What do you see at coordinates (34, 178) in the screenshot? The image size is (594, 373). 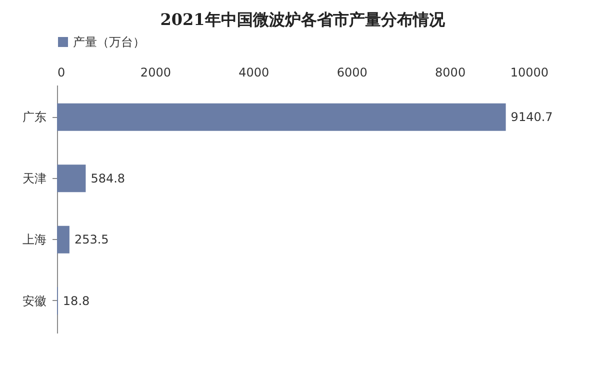 I see `y-tick-label: 天津` at bounding box center [34, 178].